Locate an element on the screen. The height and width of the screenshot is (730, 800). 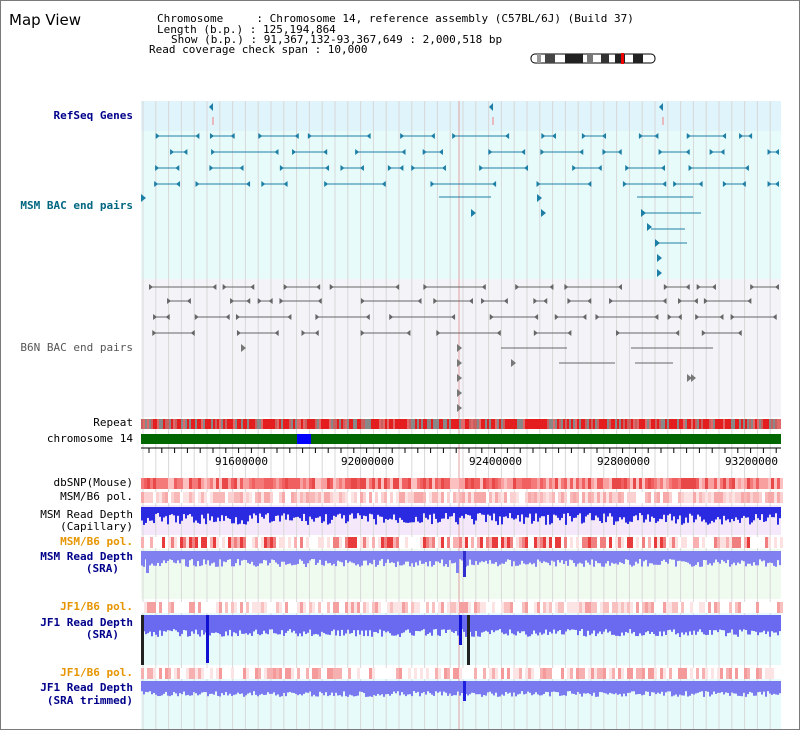
track-label-jf1-depth-trim-1: JF1 Read Depth is located at coordinates (86, 687).